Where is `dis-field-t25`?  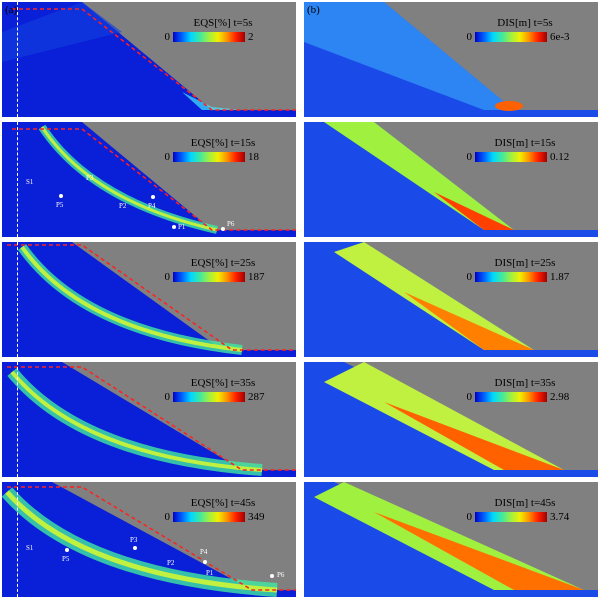
dis-field-t25 is located at coordinates (451, 299).